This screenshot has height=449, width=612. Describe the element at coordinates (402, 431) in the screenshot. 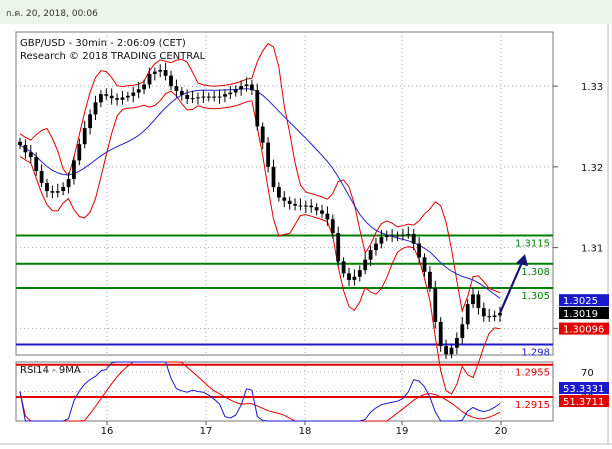

I see `x-tick-label: 19` at that location.